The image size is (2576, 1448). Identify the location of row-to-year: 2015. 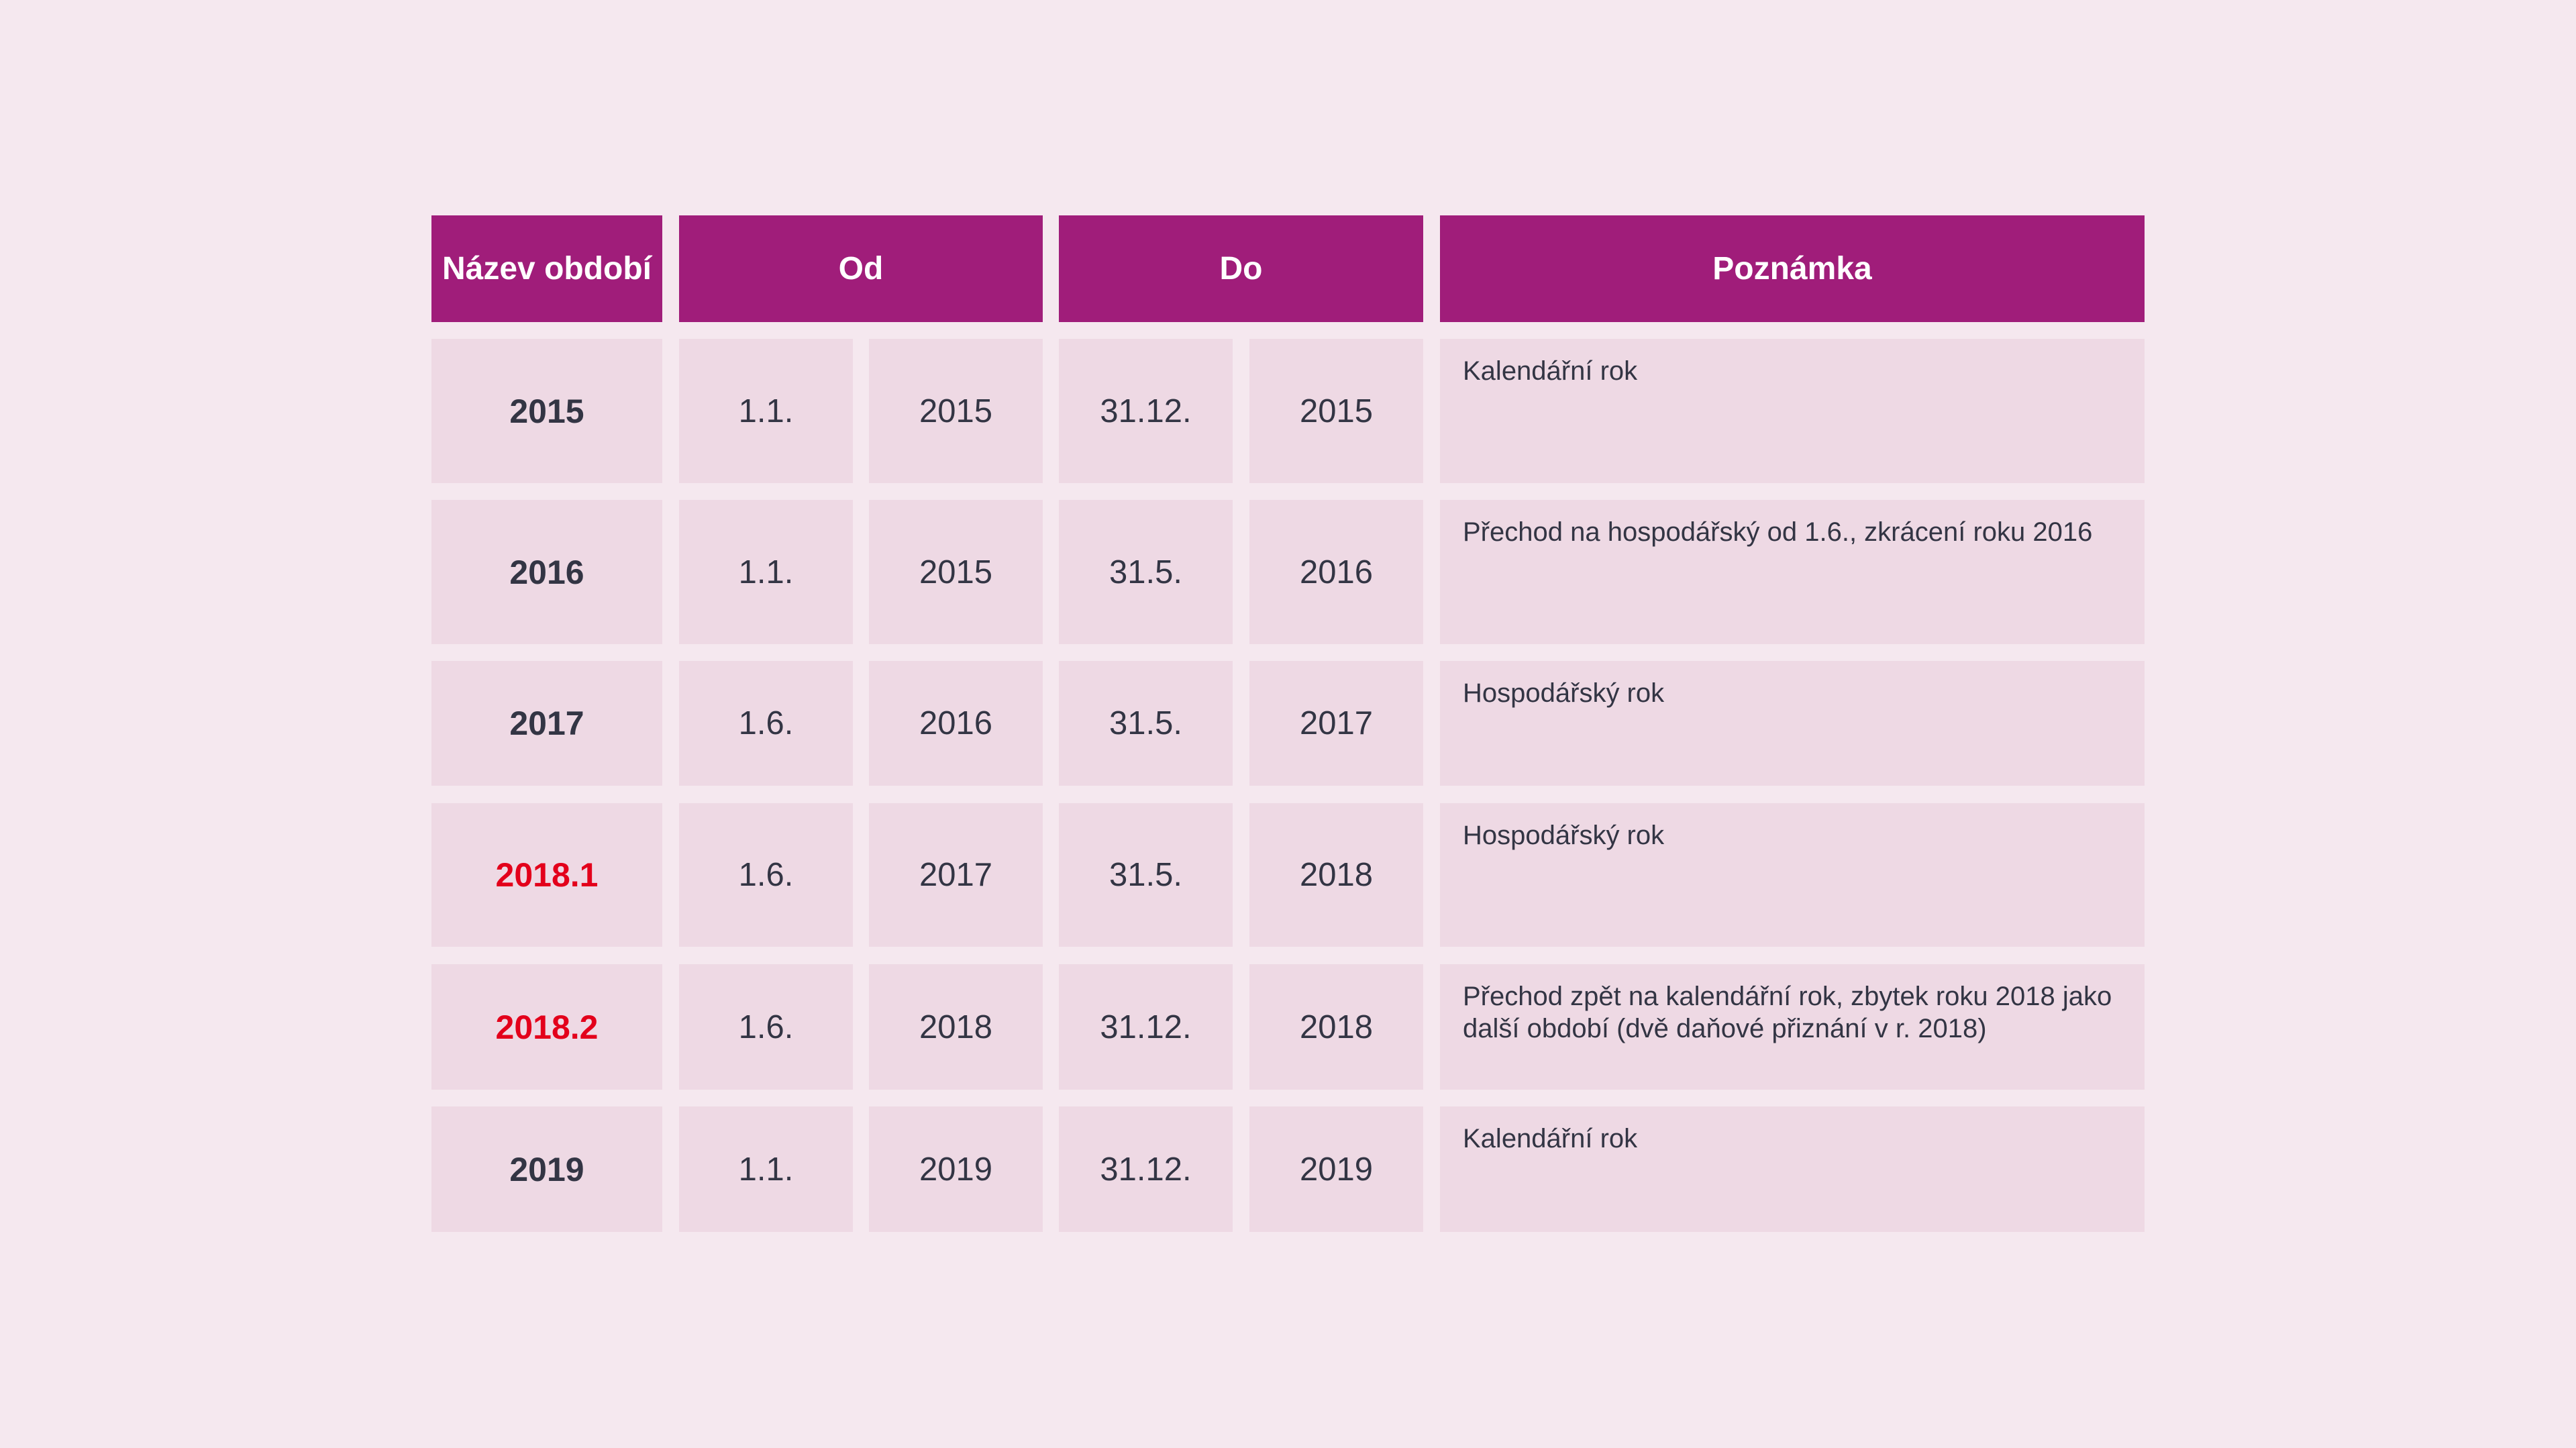
(1336, 411).